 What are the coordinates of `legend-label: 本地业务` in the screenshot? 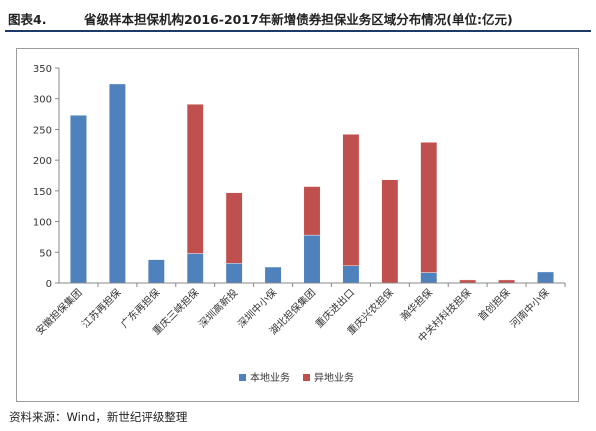 It's located at (270, 377).